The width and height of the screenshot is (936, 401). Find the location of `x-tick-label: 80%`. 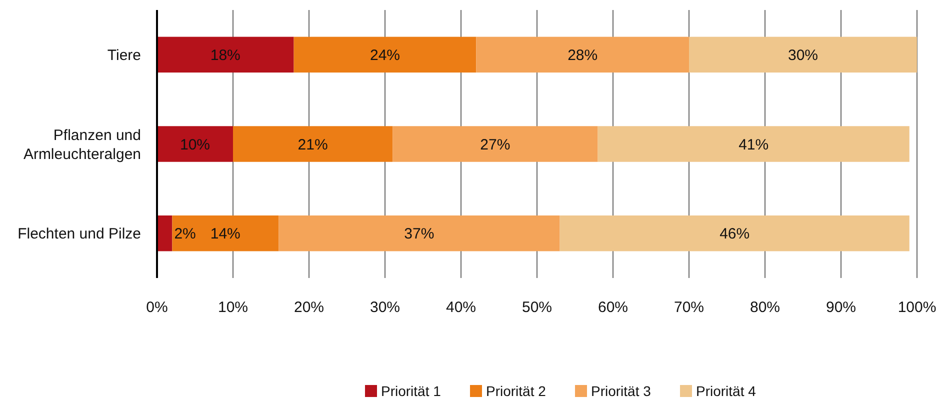

x-tick-label: 80% is located at coordinates (765, 307).